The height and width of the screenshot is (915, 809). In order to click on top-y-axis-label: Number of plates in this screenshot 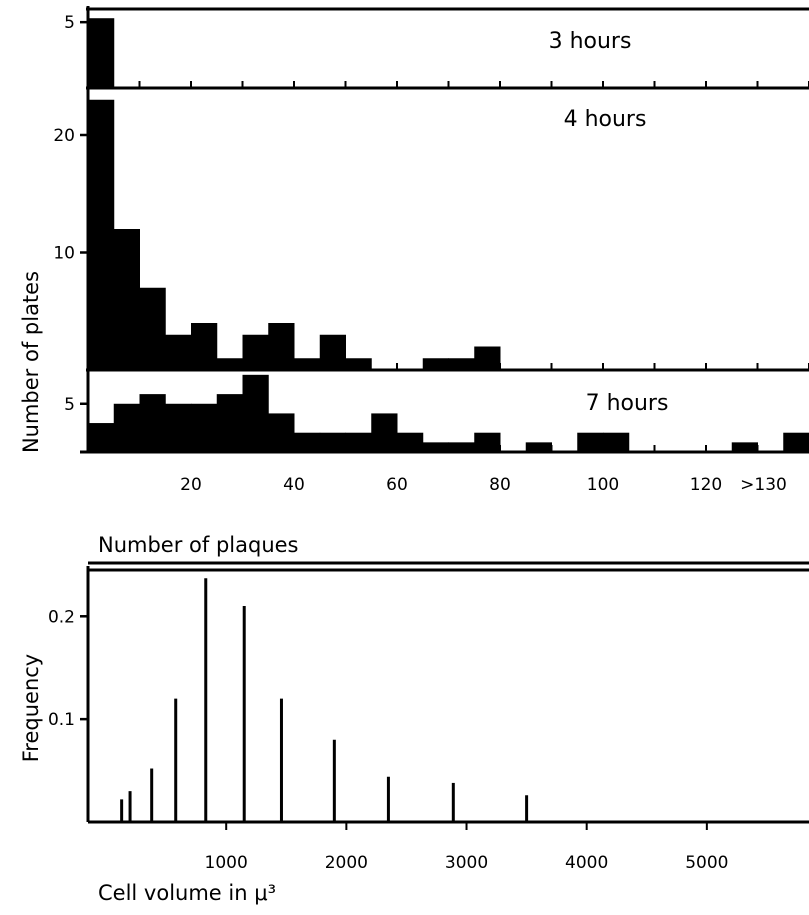, I will do `click(31, 362)`.